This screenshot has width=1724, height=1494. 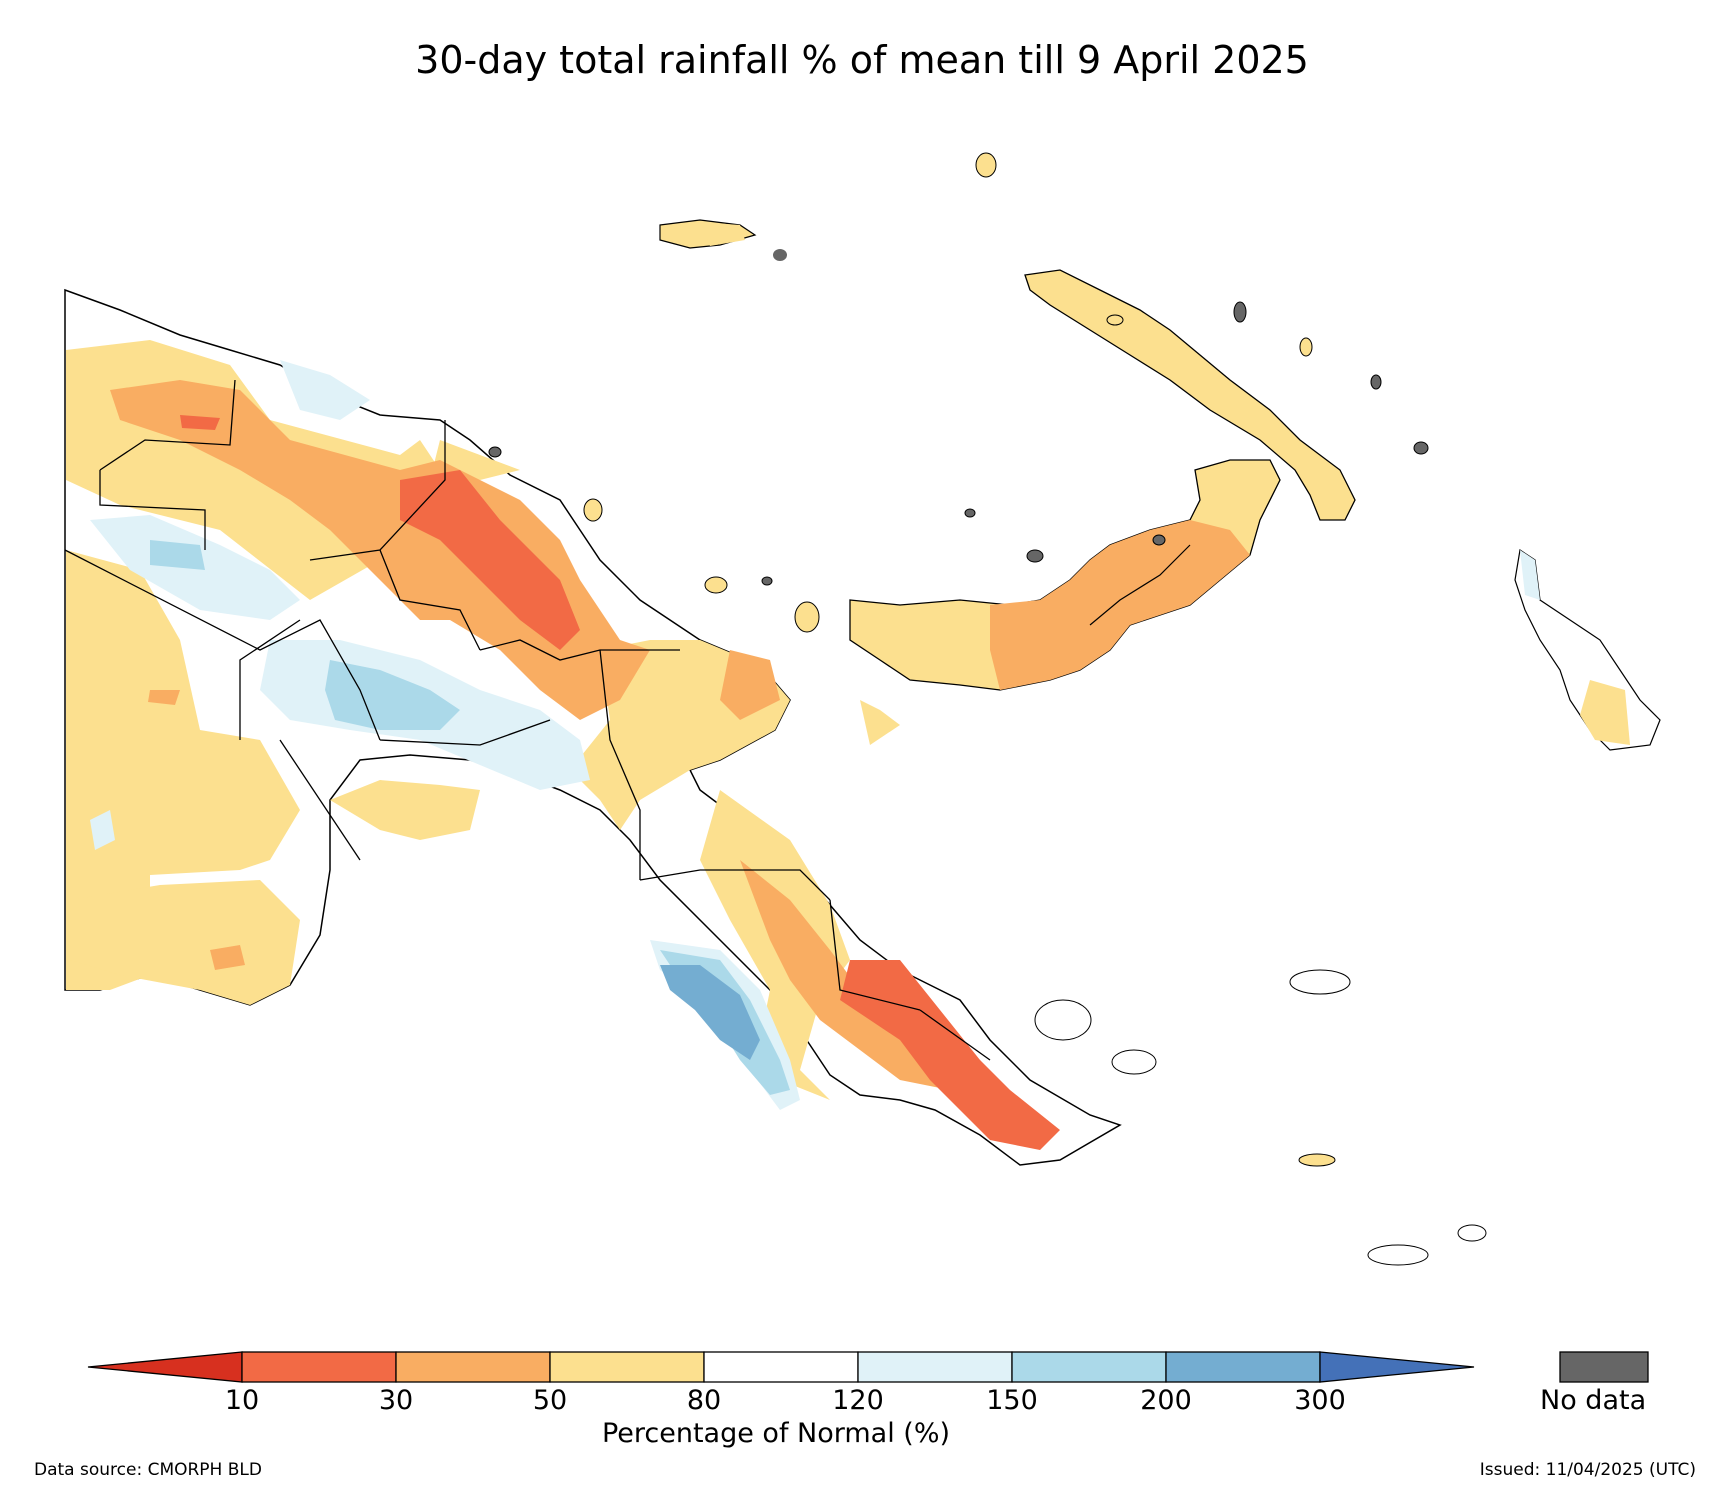 I want to click on manus-island, so click(x=723, y=240).